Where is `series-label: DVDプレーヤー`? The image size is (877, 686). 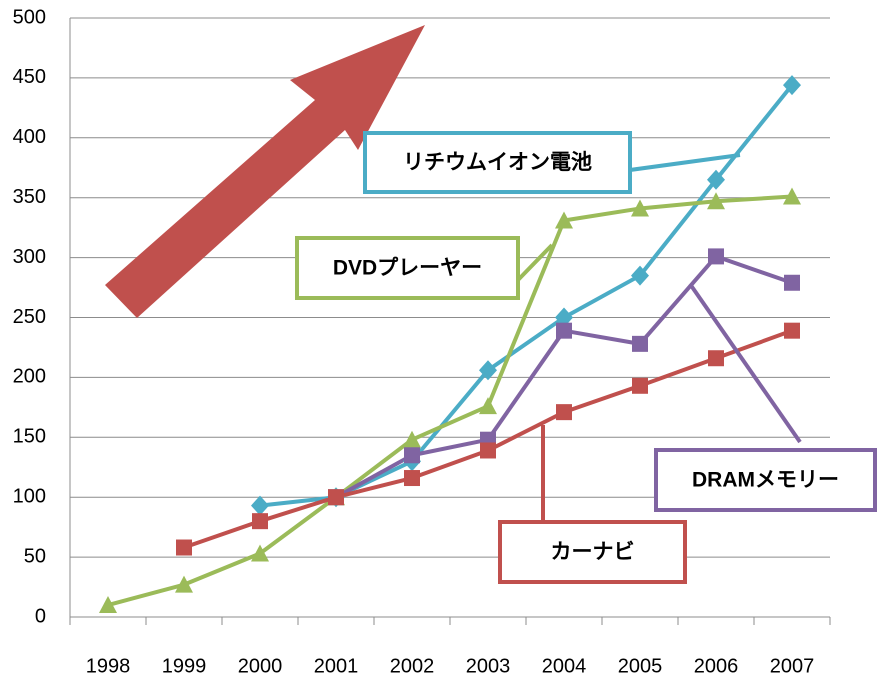 series-label: DVDプレーヤー is located at coordinates (407, 268).